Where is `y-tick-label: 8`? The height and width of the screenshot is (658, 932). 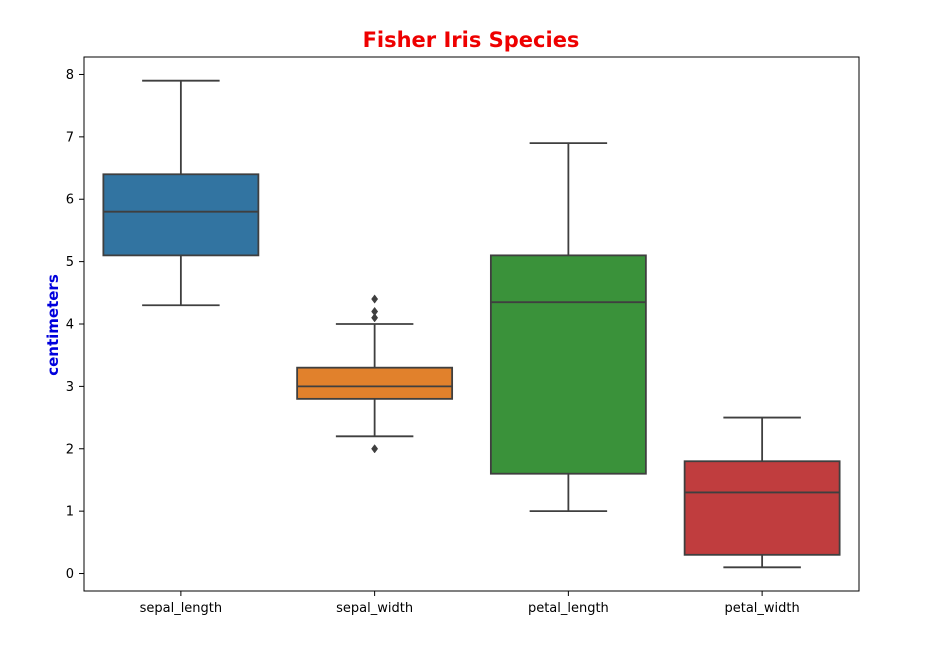 y-tick-label: 8 is located at coordinates (70, 75).